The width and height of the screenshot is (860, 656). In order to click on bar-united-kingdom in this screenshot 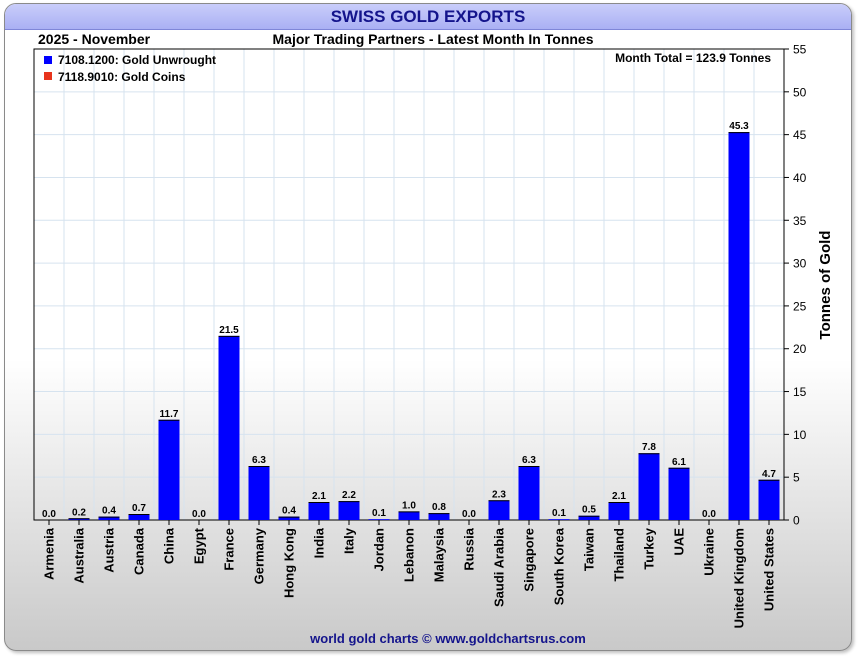, I will do `click(739, 326)`.